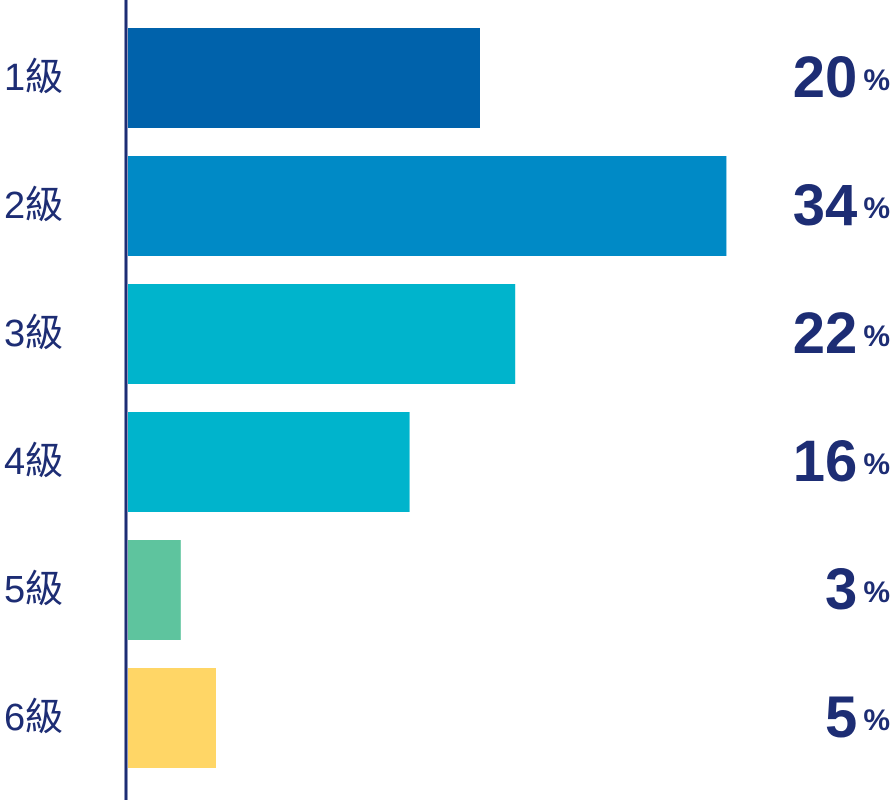 The image size is (894, 800). Describe the element at coordinates (33, 334) in the screenshot. I see `category-label: 3級` at that location.